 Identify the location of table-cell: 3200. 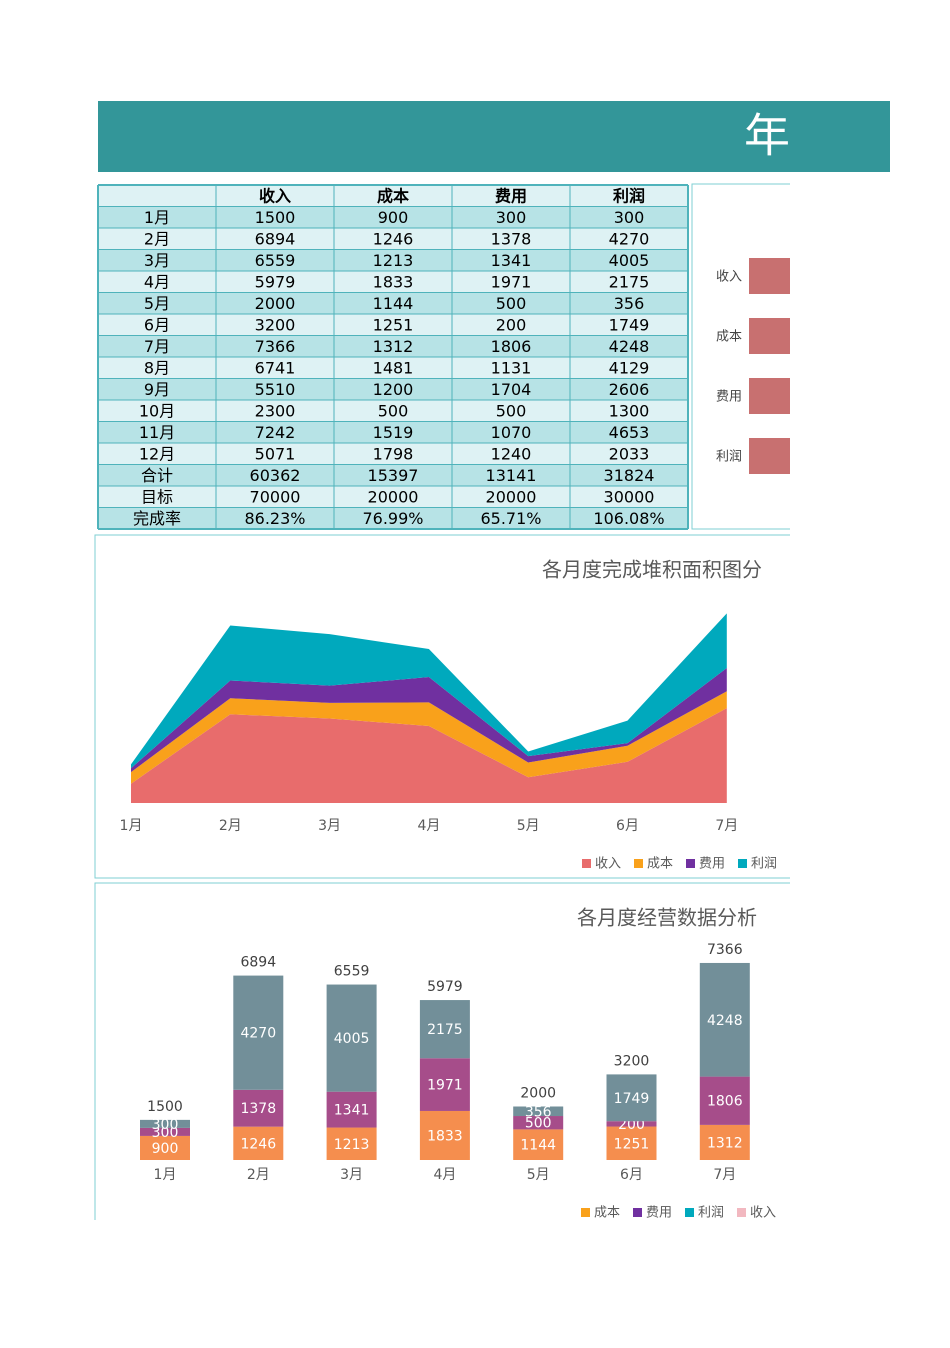
(275, 324).